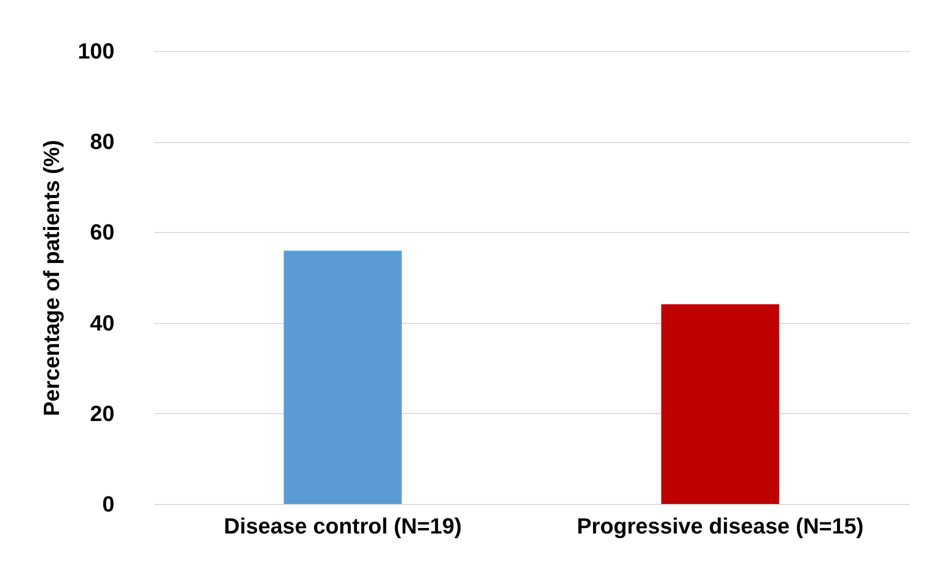  Describe the element at coordinates (720, 526) in the screenshot. I see `x-tick-label: Progressive disease (N=15)` at that location.